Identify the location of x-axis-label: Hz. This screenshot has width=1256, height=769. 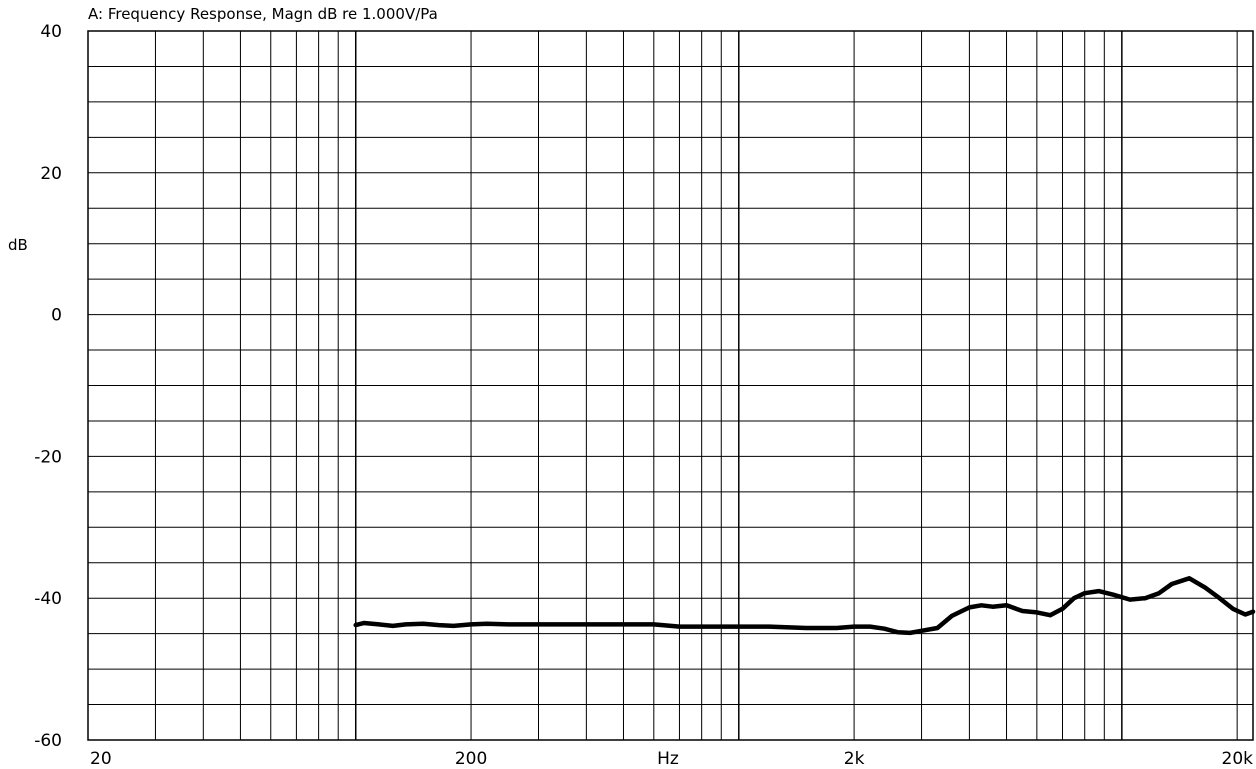
(668, 759).